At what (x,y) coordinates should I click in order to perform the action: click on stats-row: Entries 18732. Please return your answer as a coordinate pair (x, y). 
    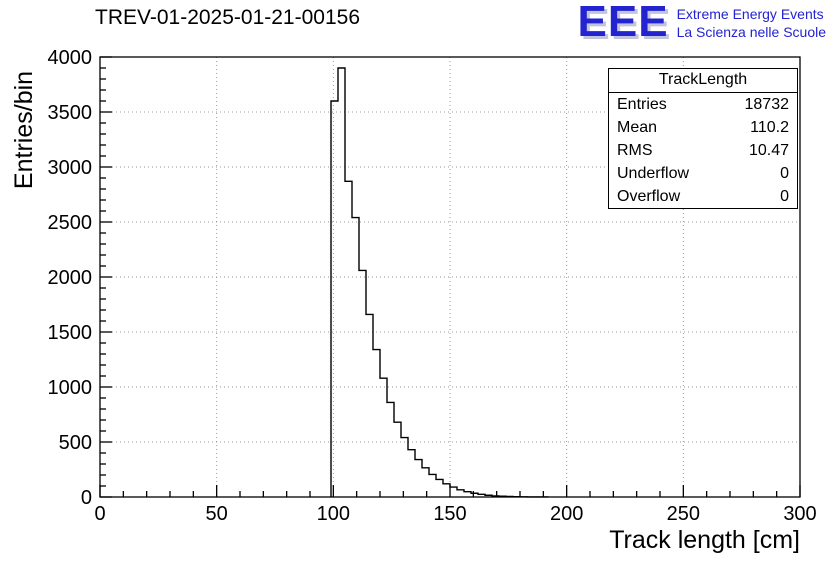
    Looking at the image, I should click on (703, 104).